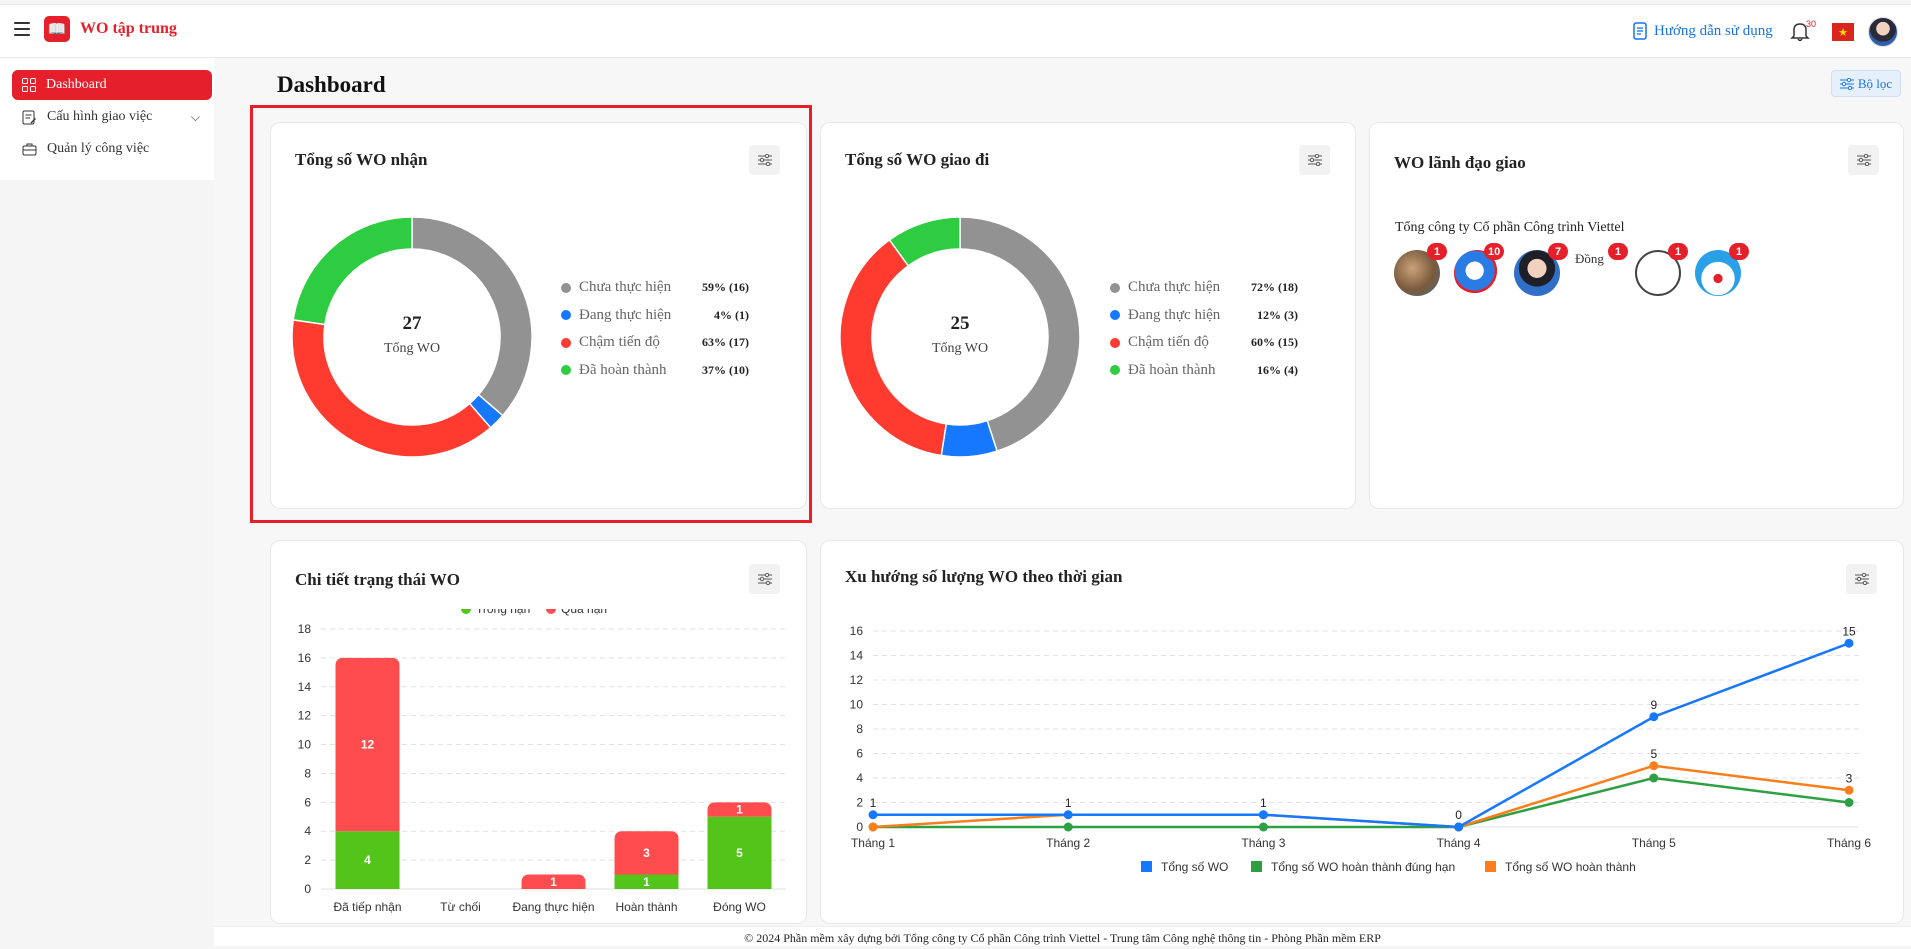 This screenshot has height=949, width=1911. Describe the element at coordinates (1558, 251) in the screenshot. I see `leader-wo-count-badge: 7` at that location.